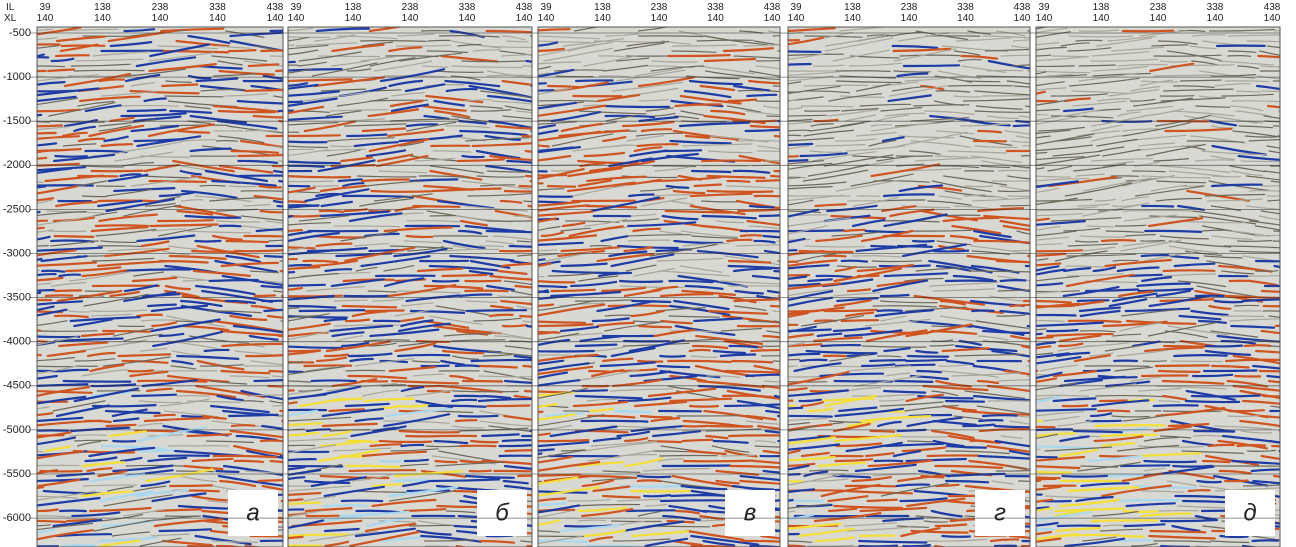 The height and width of the screenshot is (547, 1296). I want to click on axis-tick-label: -4500, so click(17, 386).